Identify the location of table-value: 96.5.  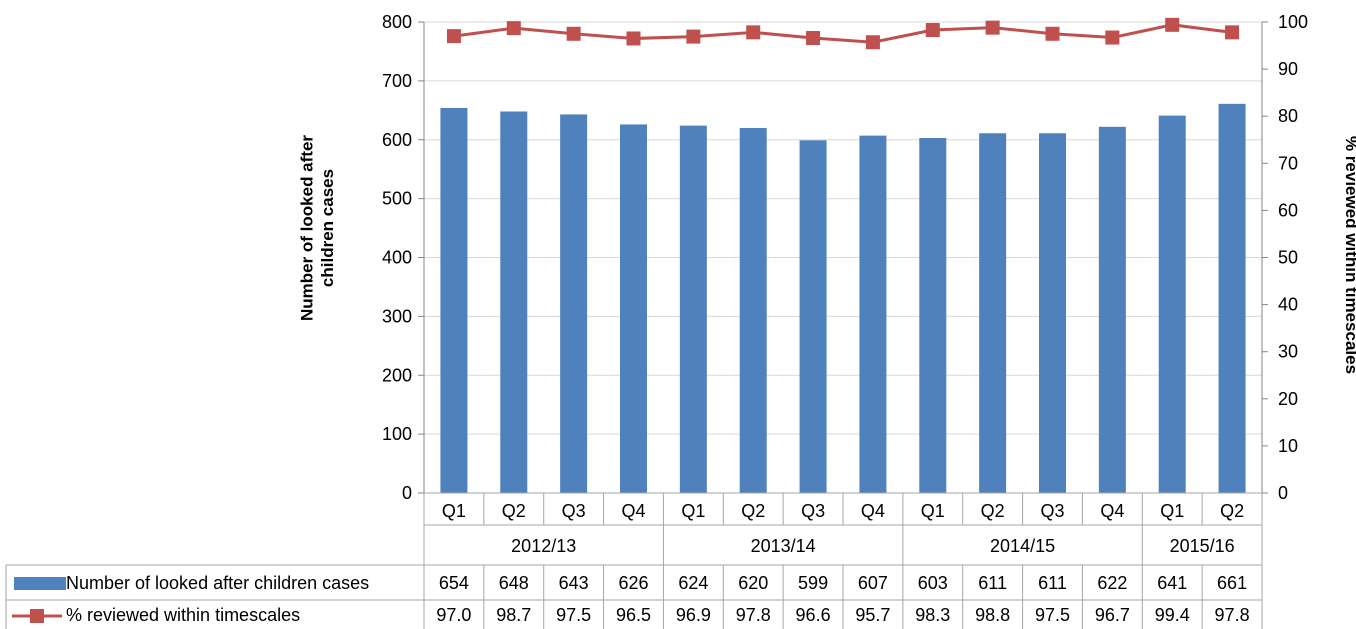
(633, 615).